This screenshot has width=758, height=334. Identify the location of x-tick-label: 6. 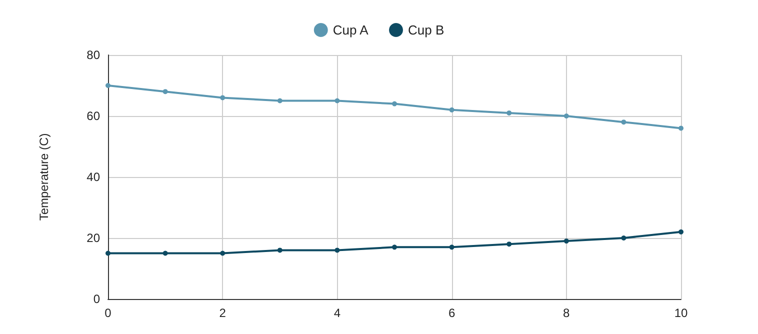
(452, 313).